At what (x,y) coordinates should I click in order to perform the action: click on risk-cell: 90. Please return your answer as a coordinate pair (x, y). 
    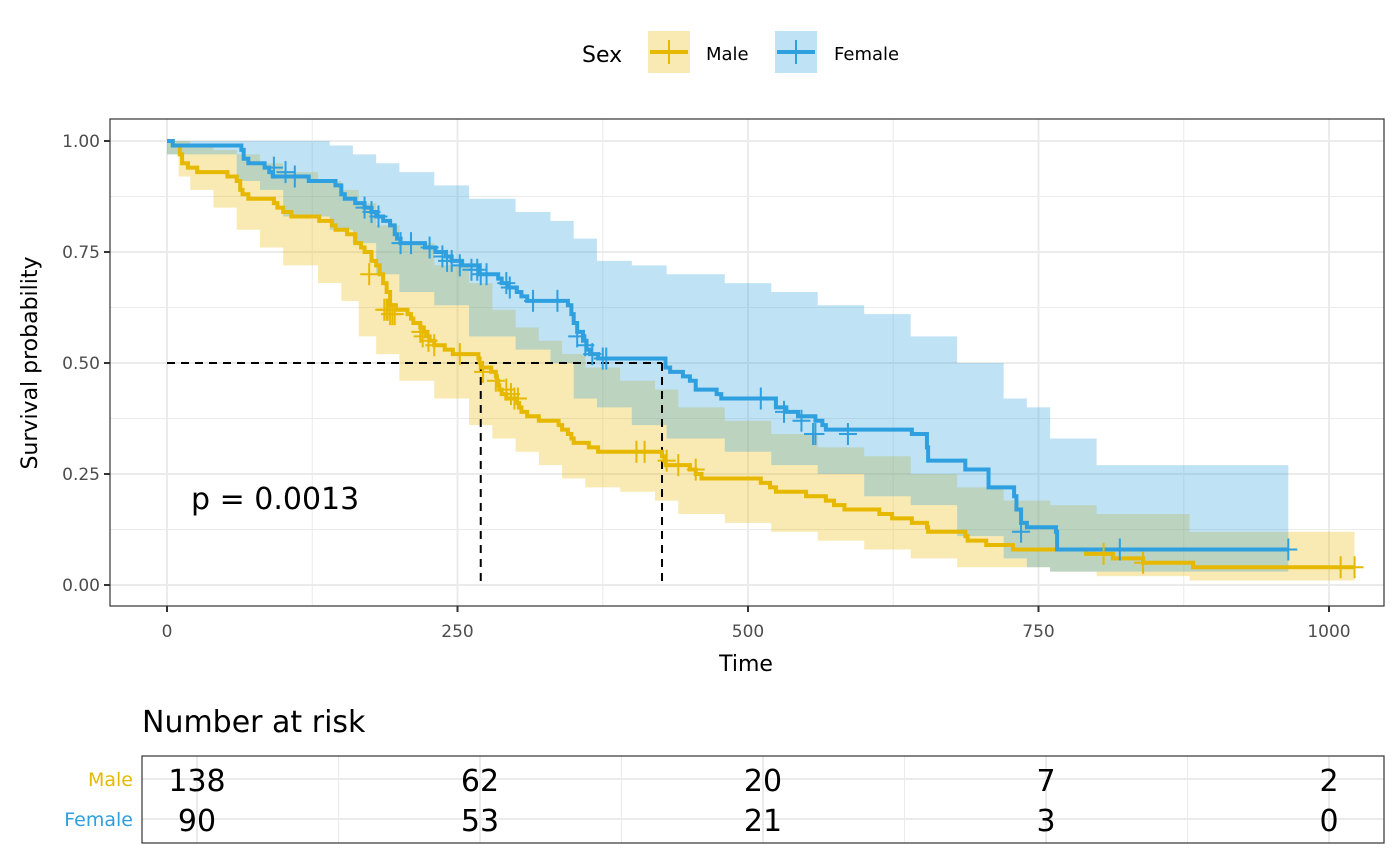
    Looking at the image, I should click on (197, 821).